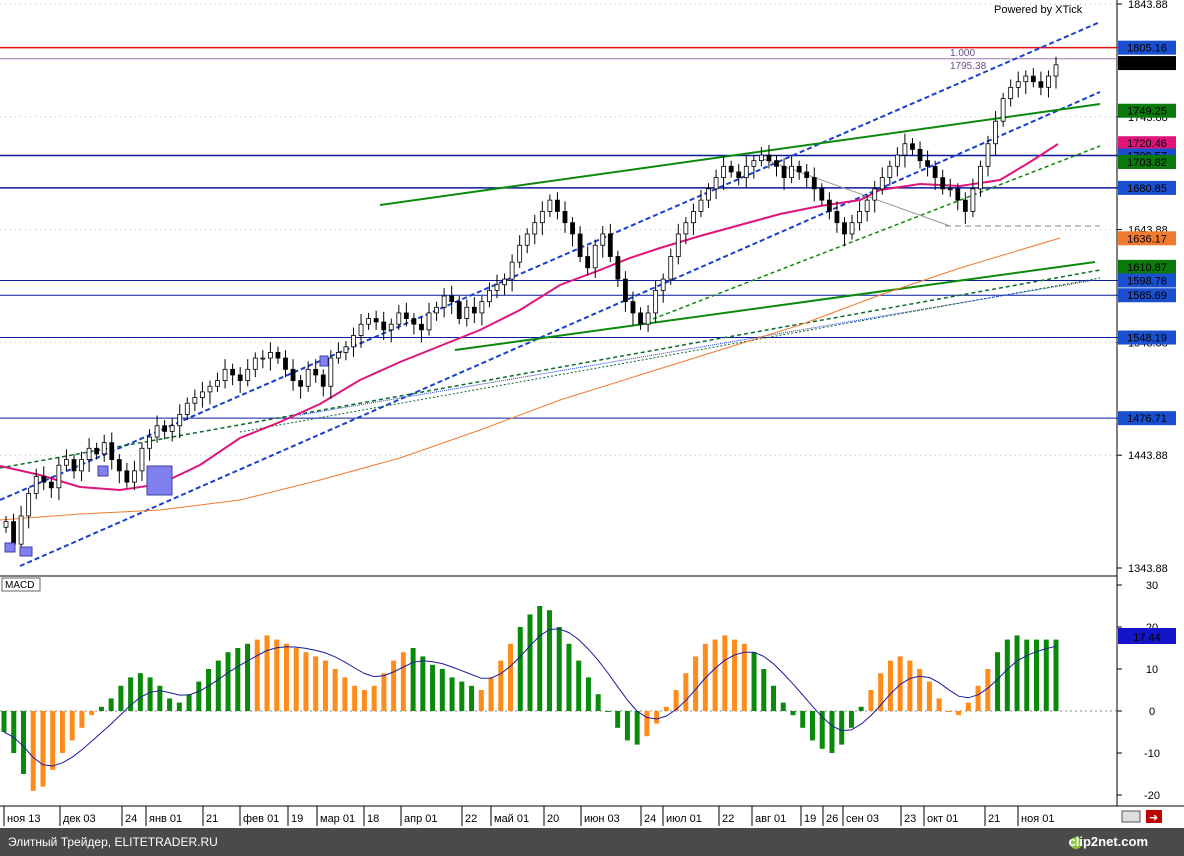  What do you see at coordinates (530, 697) in the screenshot?
I see `macd-signal-line` at bounding box center [530, 697].